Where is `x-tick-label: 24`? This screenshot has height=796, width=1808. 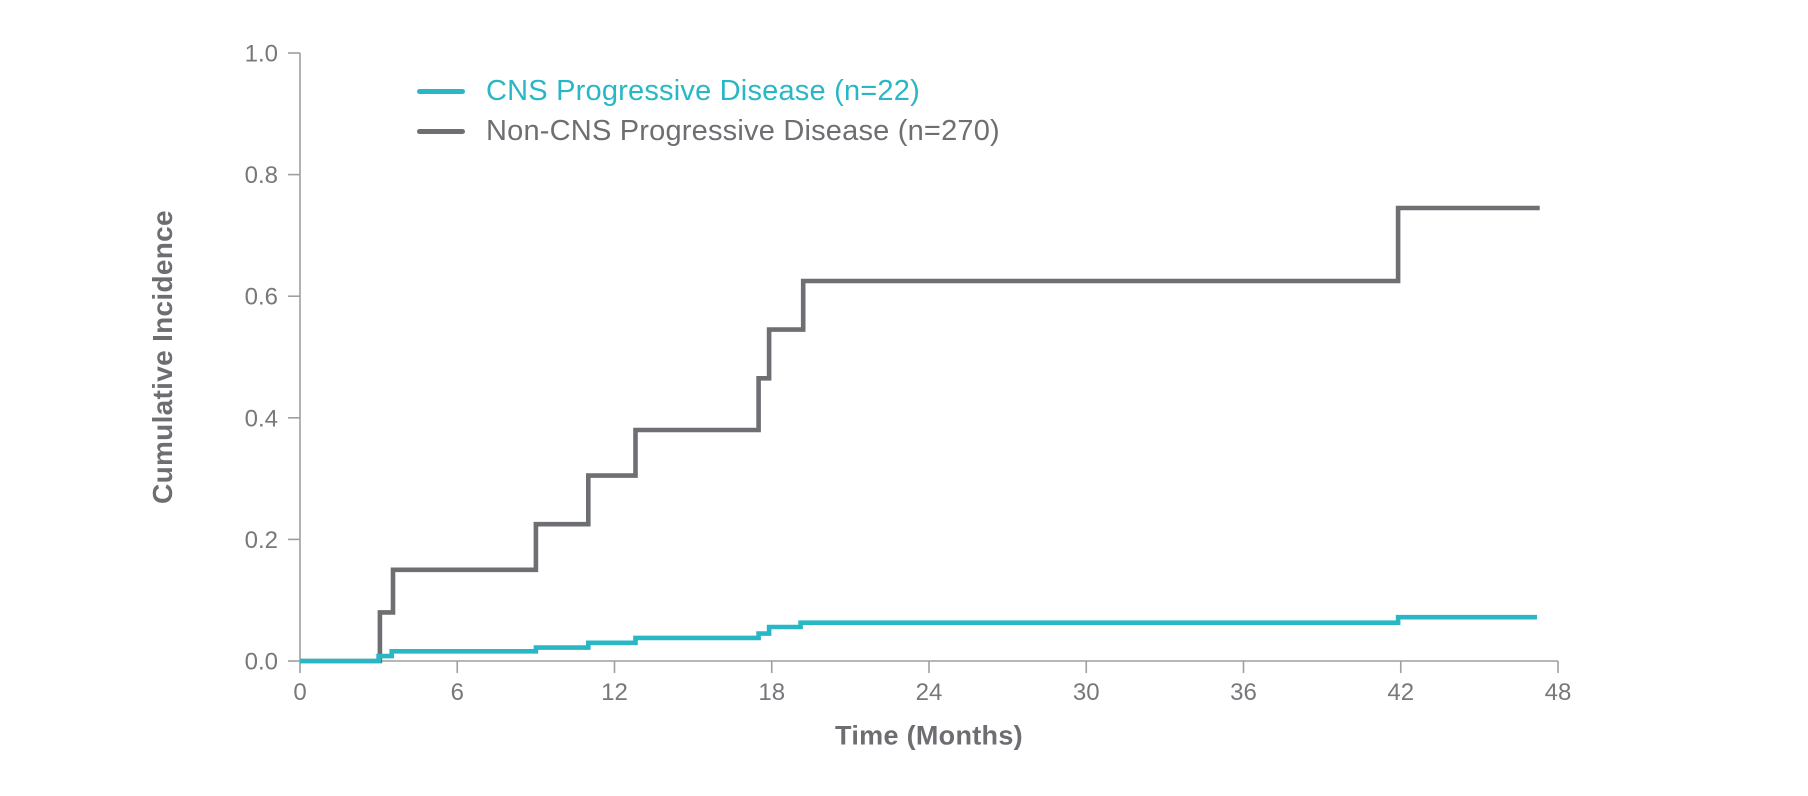 x-tick-label: 24 is located at coordinates (929, 692).